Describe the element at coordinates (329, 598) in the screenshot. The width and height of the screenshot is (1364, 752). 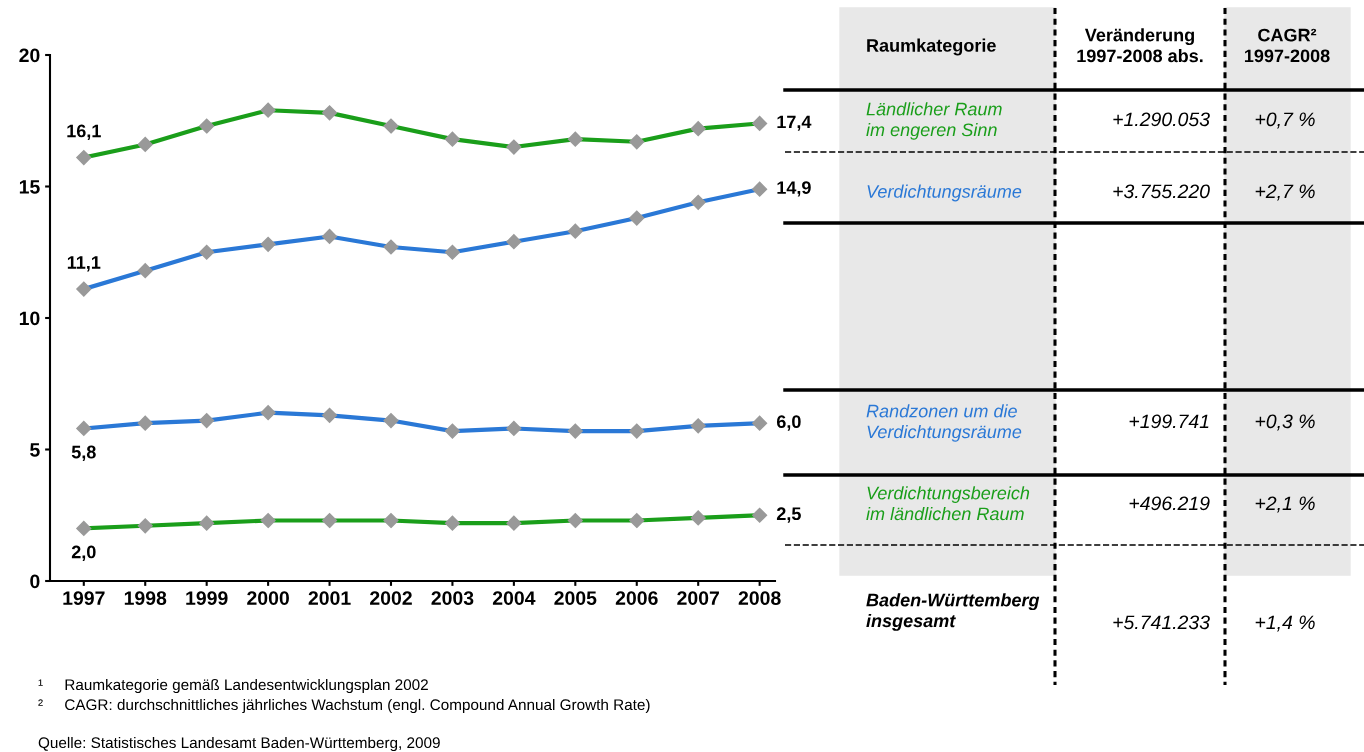
I see `x-tick-label: 2001` at that location.